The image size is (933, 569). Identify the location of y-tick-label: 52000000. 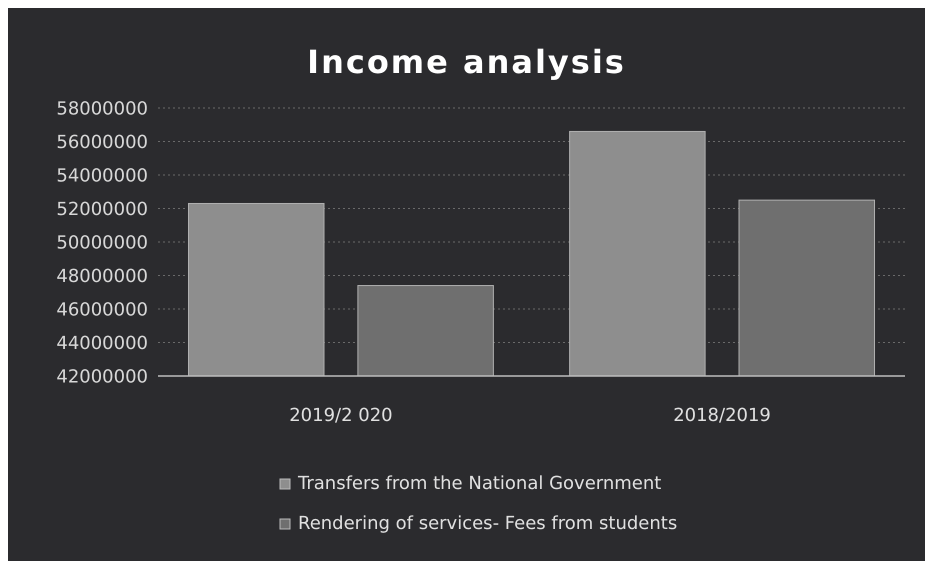
(102, 209).